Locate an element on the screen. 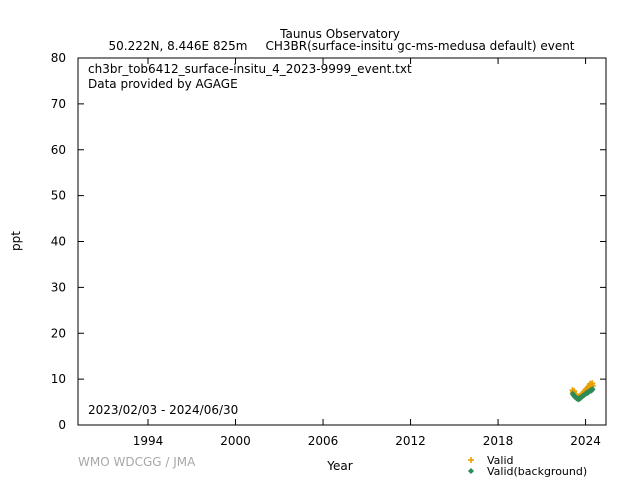  y-axis-label: ppt is located at coordinates (16, 241).